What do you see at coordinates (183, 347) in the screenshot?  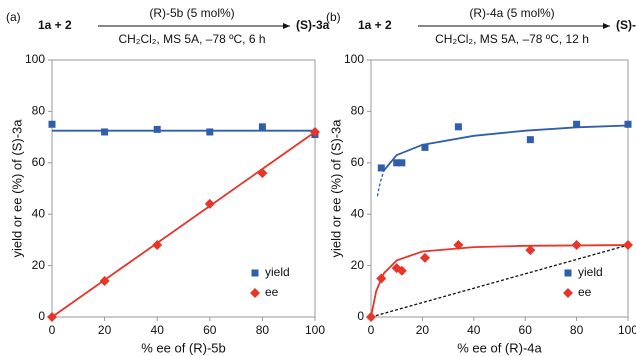 I see `x-axis-title: % ee of (R)-5b` at bounding box center [183, 347].